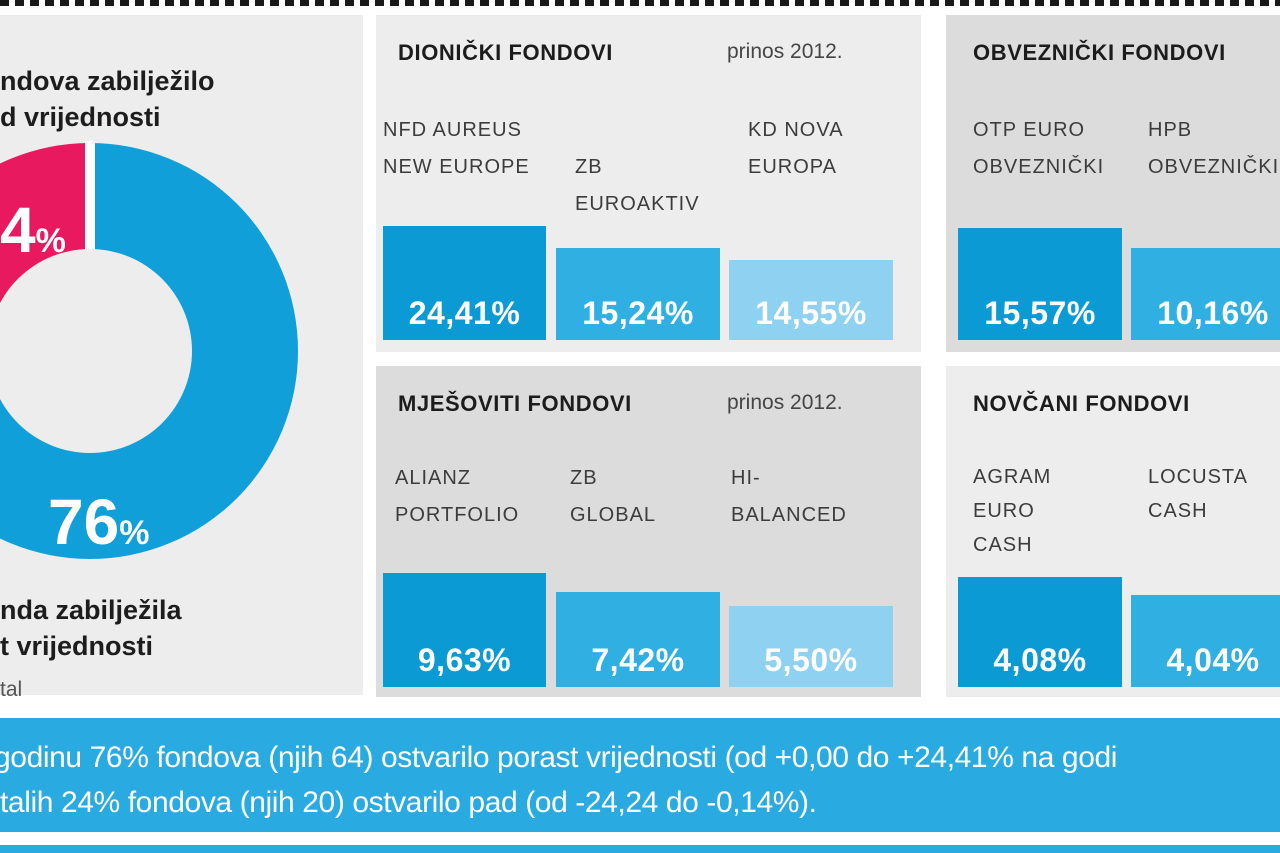 The width and height of the screenshot is (1280, 853). I want to click on bar-value: 7,42%, so click(638, 660).